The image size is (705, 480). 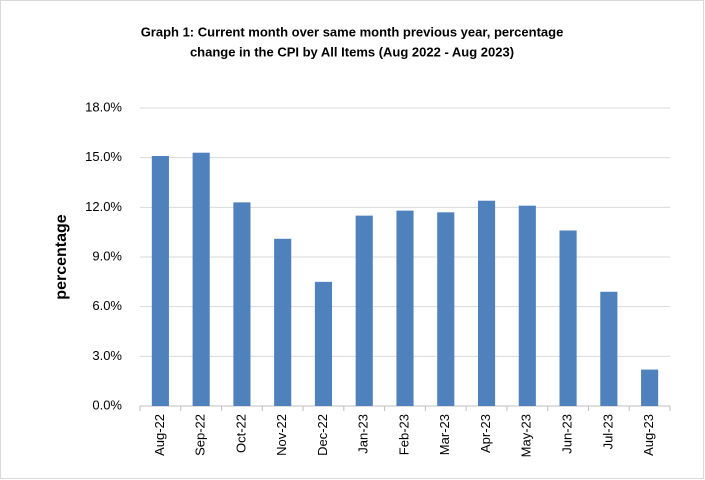 What do you see at coordinates (103, 206) in the screenshot?
I see `y-tick-label: 12.0%` at bounding box center [103, 206].